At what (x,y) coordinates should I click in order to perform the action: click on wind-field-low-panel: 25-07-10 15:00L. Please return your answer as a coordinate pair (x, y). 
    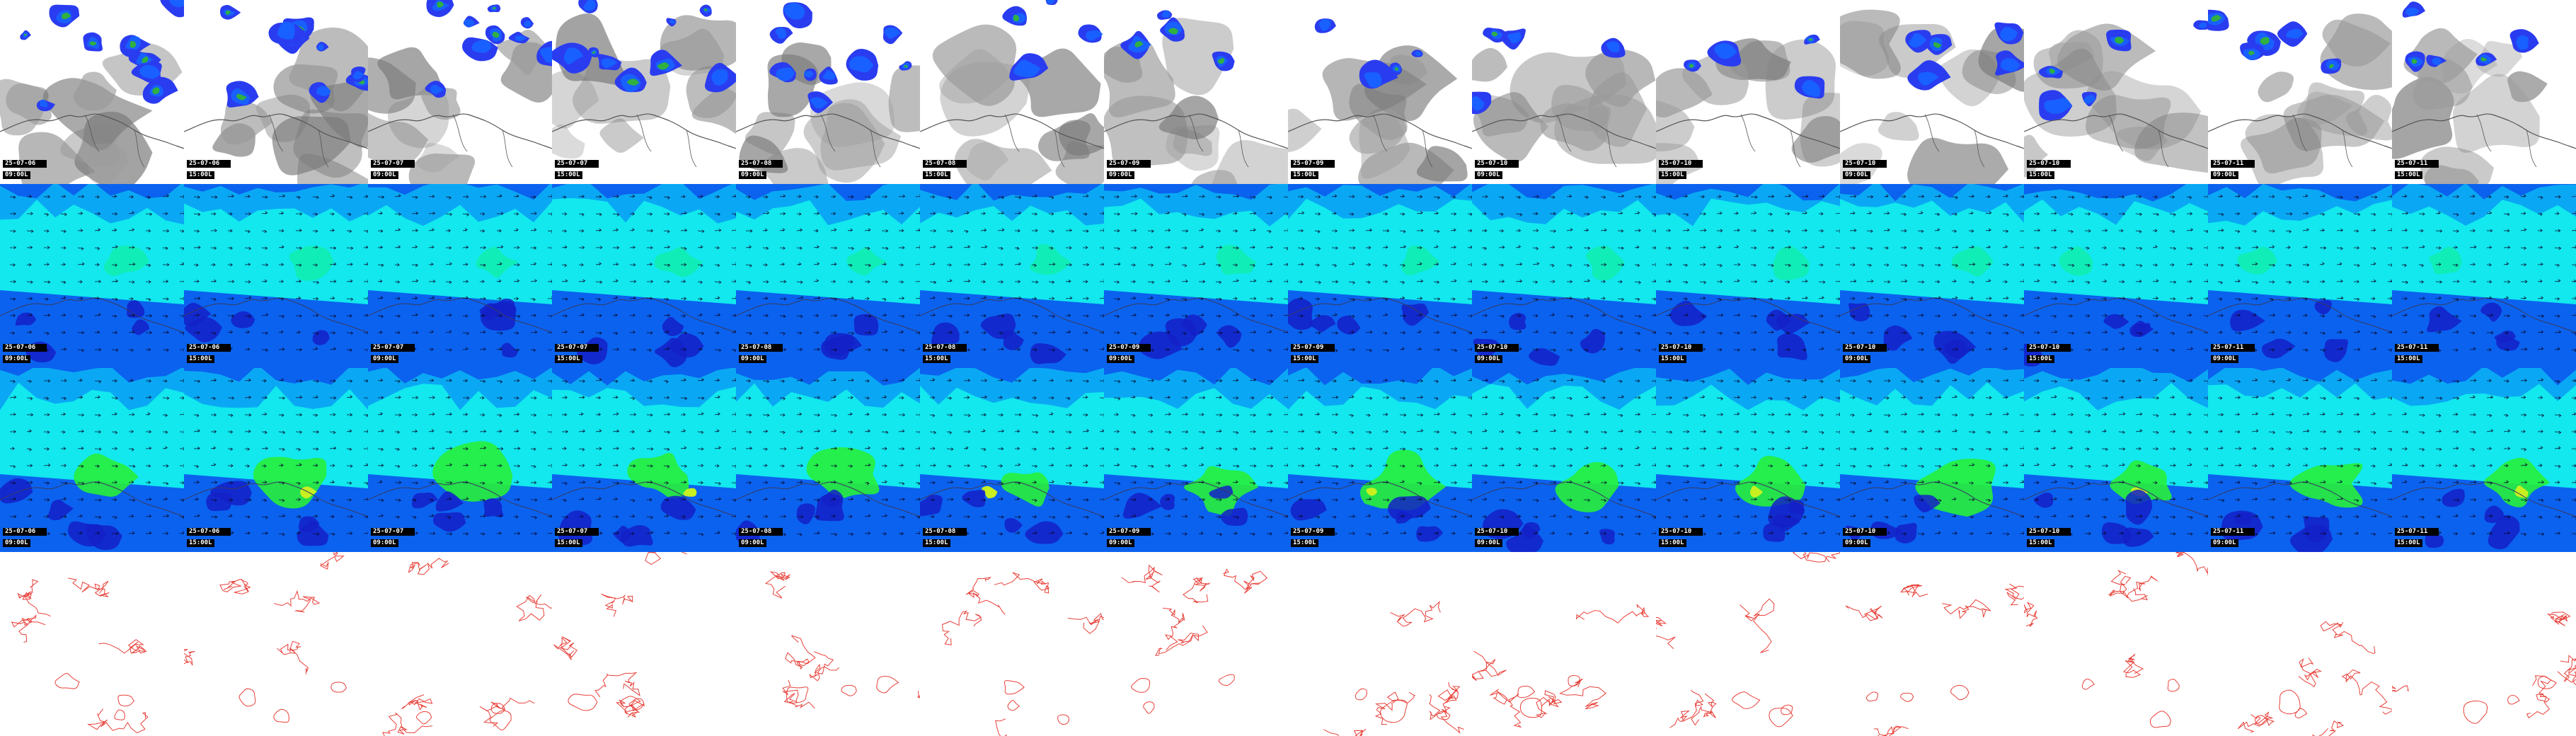
    Looking at the image, I should click on (2116, 276).